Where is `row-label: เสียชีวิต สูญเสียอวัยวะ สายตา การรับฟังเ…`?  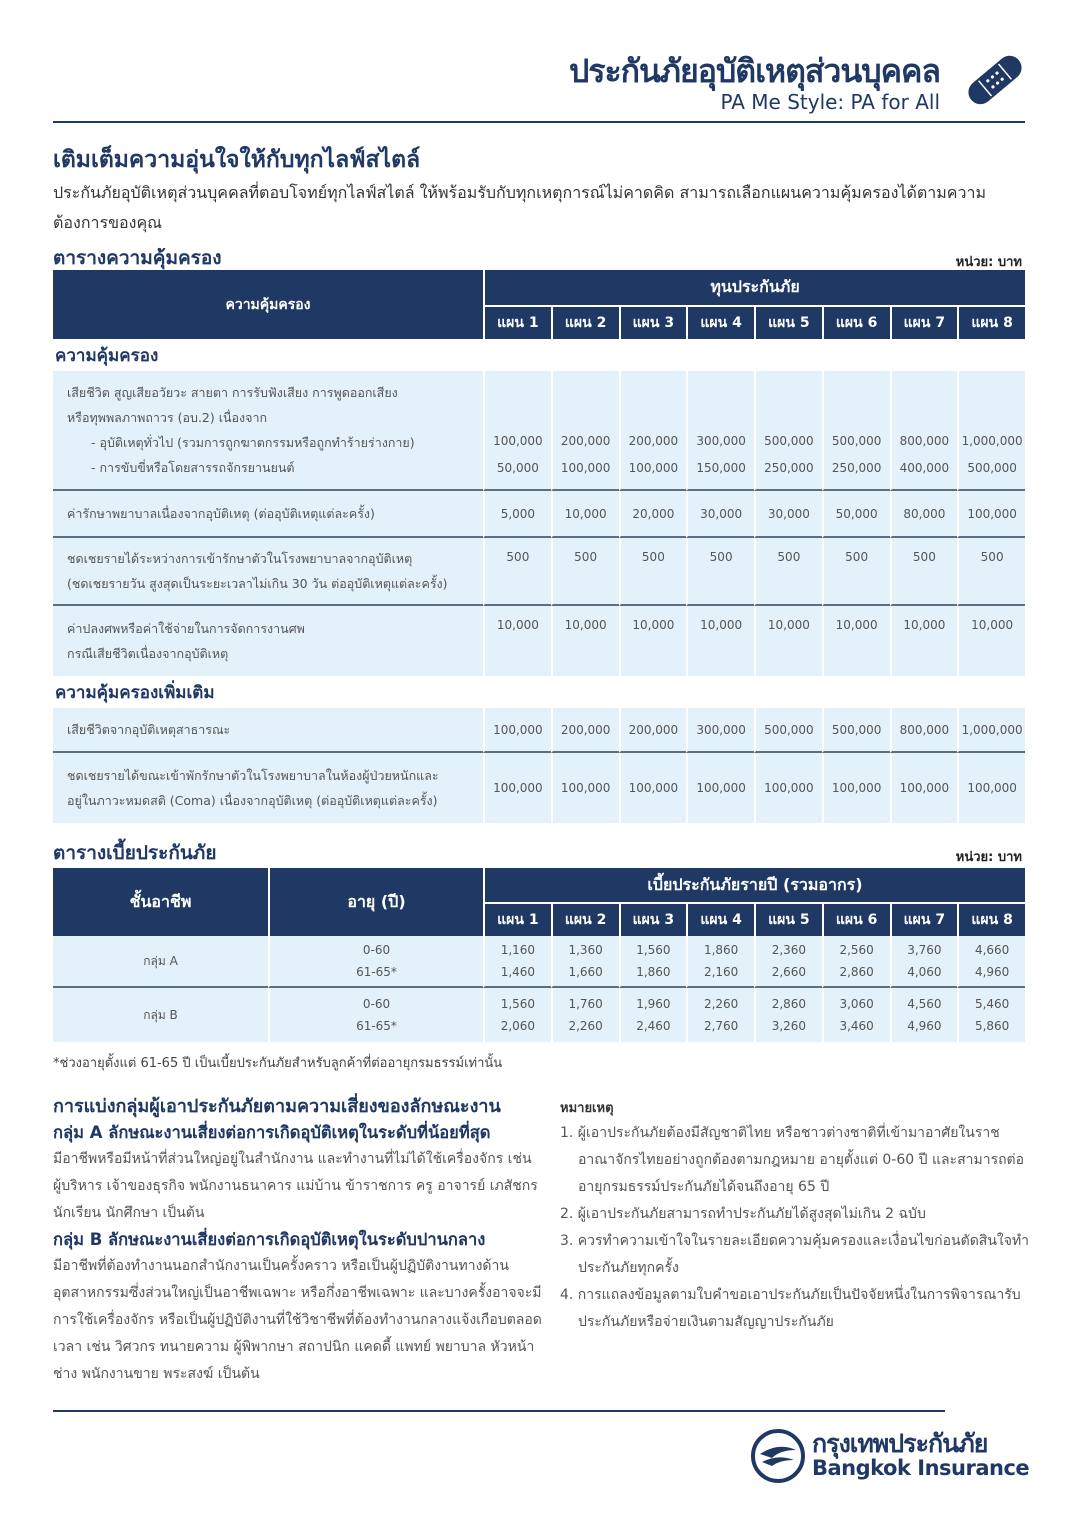
row-label: เสียชีวิต สูญเสียอวัยวะ สายตา การรับฟังเ… is located at coordinates (268, 431).